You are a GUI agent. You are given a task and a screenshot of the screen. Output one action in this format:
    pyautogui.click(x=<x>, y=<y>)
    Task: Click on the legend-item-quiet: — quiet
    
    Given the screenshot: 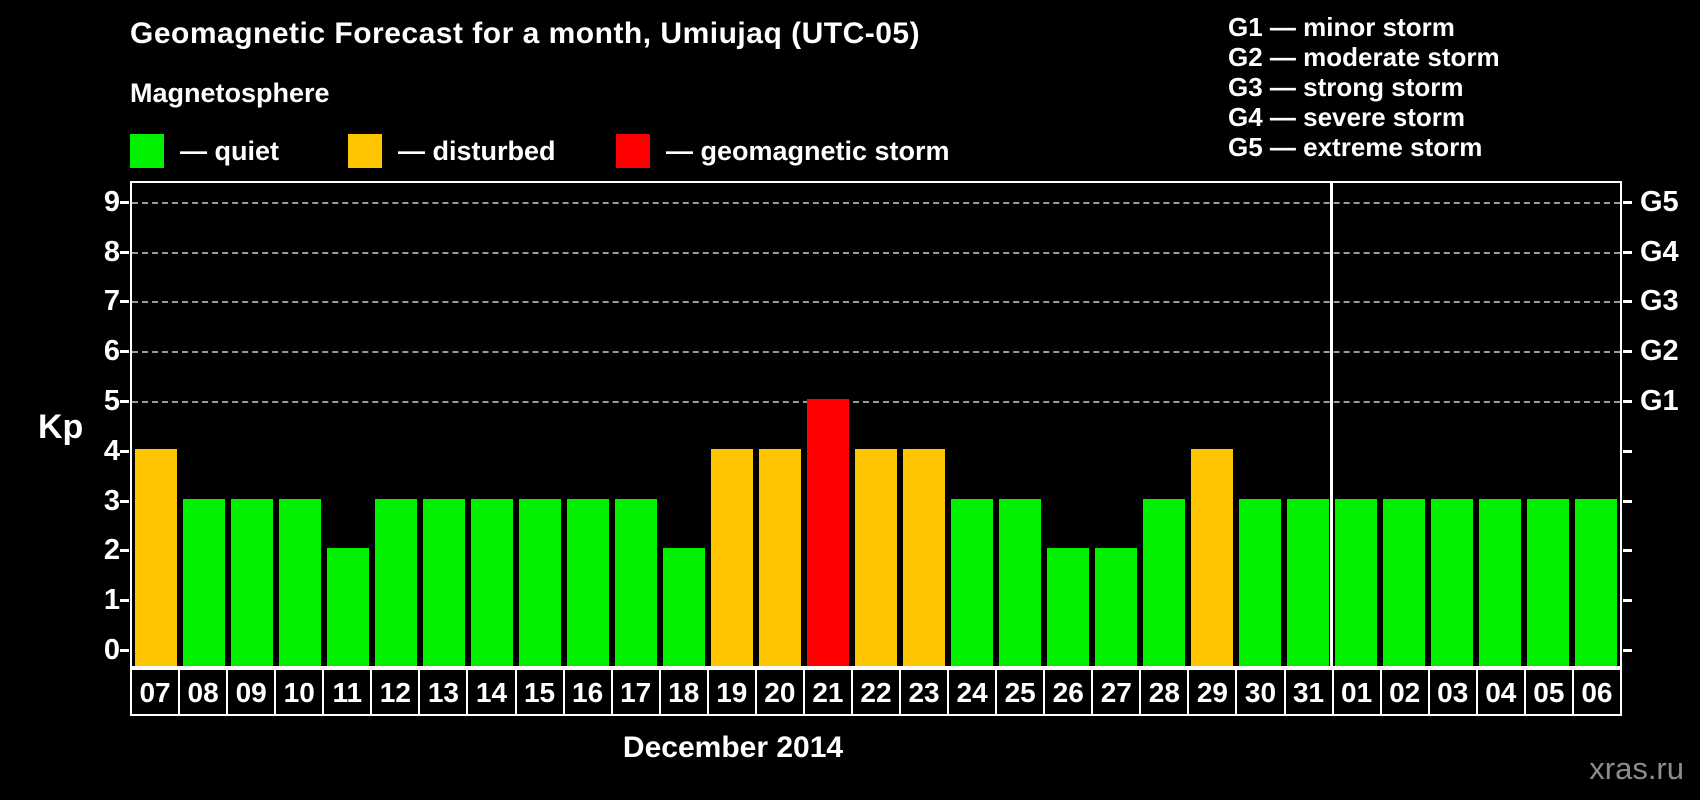 What is the action you would take?
    pyautogui.click(x=204, y=151)
    